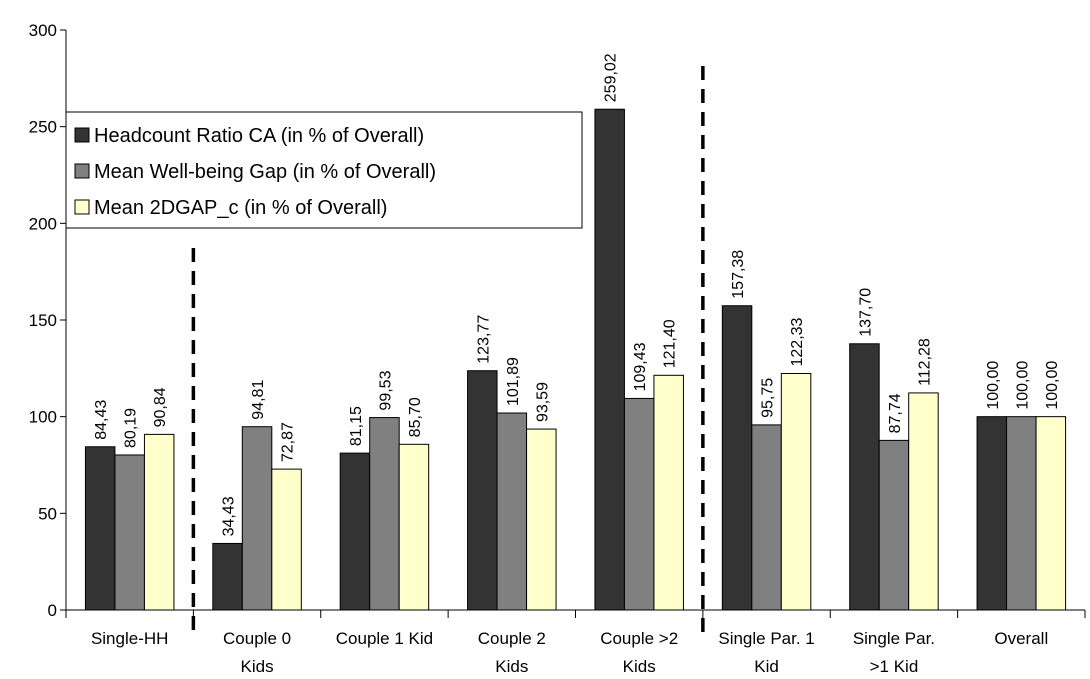 The image size is (1090, 679). I want to click on x-tick-label: Kid, so click(766, 666).